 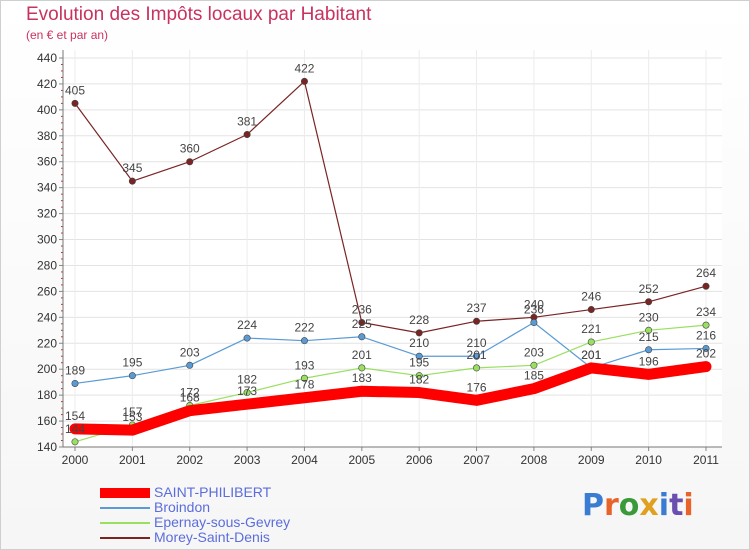 I want to click on y-tick-label: 340, so click(x=47, y=188).